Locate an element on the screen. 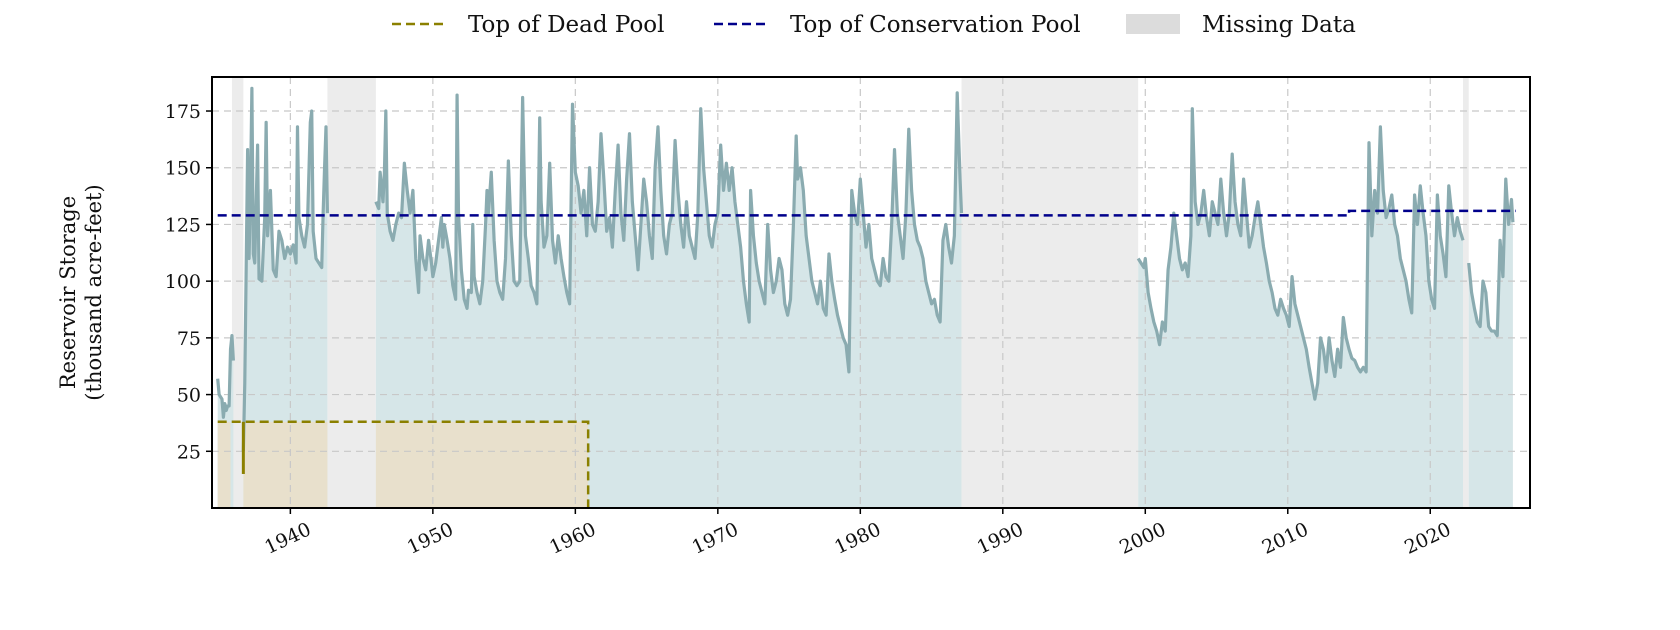  y-tick-label: 100 is located at coordinates (183, 282).